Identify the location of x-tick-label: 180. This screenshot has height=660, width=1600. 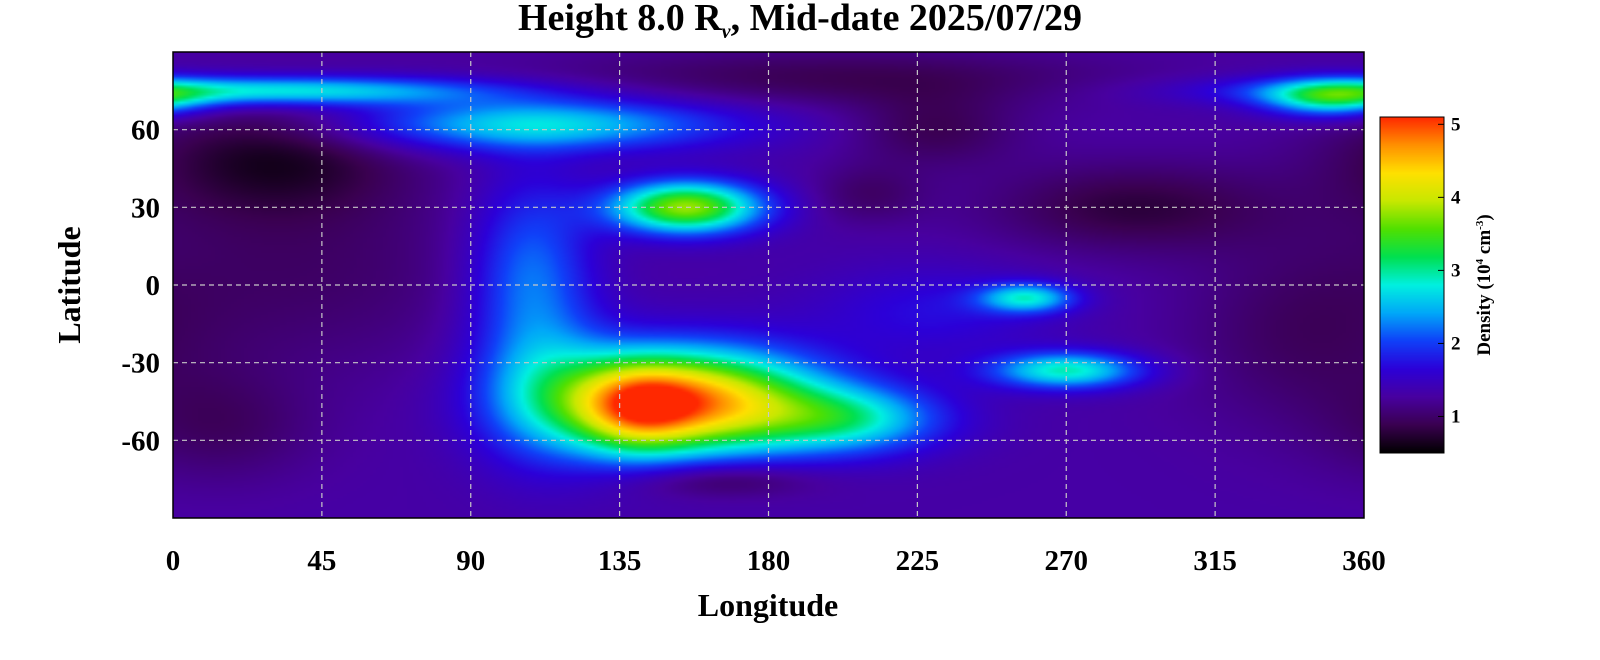
(769, 561).